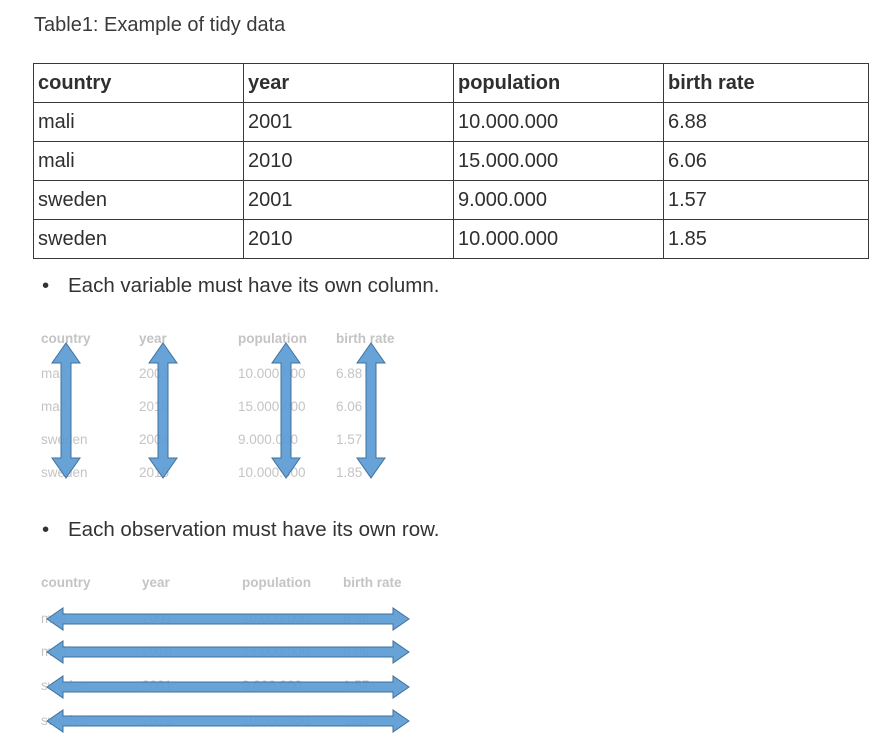 The width and height of the screenshot is (883, 755). I want to click on mini-cell: 6.88, so click(349, 373).